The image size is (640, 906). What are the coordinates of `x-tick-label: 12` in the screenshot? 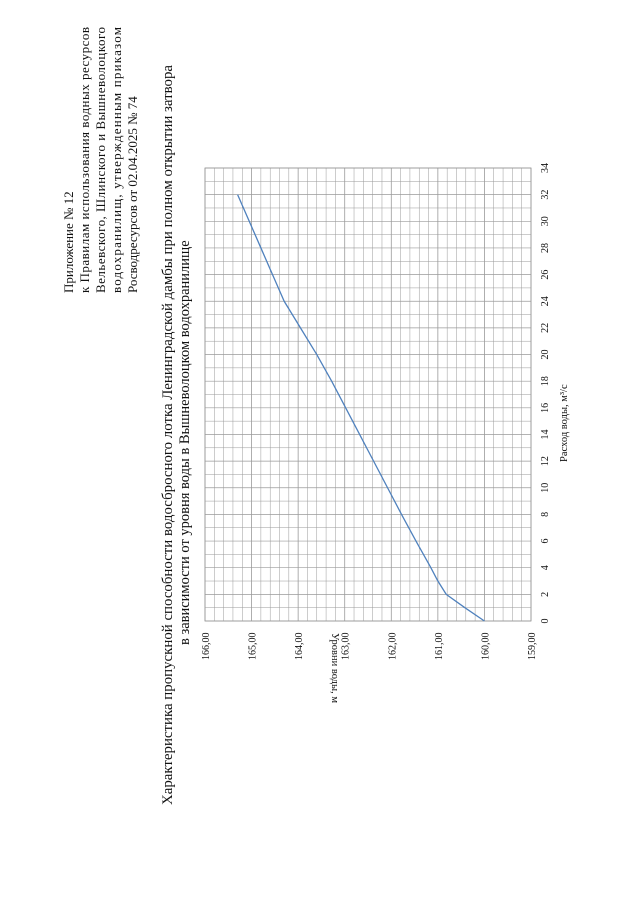 It's located at (545, 461).